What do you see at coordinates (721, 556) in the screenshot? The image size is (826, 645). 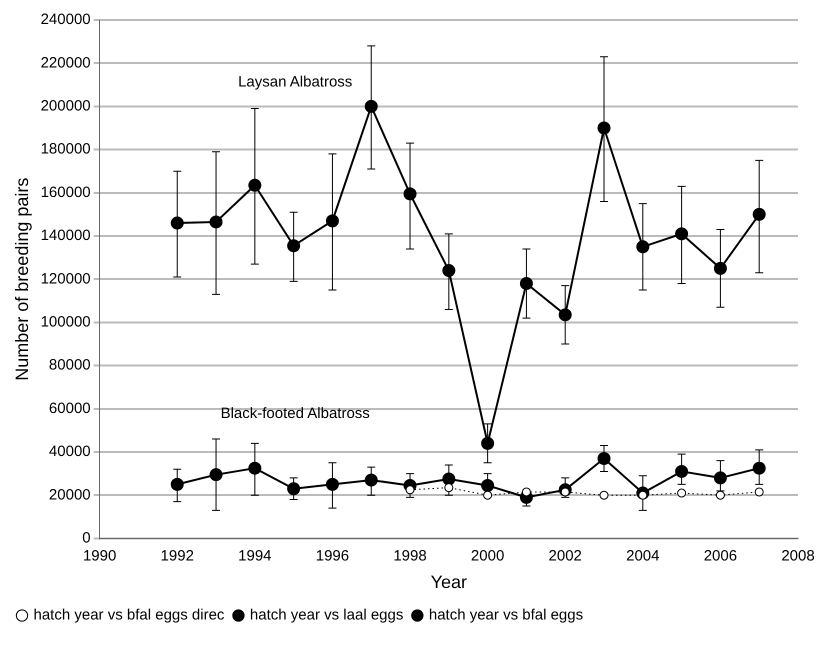 I see `x-tick-label: 2006` at bounding box center [721, 556].